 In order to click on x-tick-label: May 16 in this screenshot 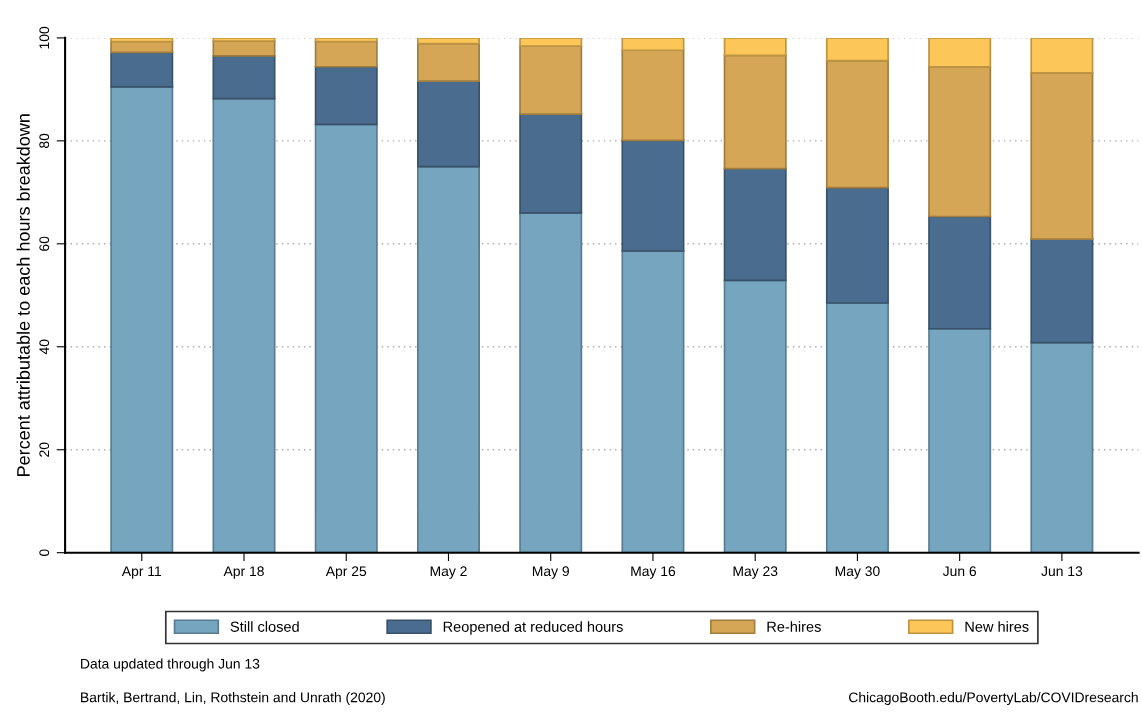, I will do `click(653, 572)`.